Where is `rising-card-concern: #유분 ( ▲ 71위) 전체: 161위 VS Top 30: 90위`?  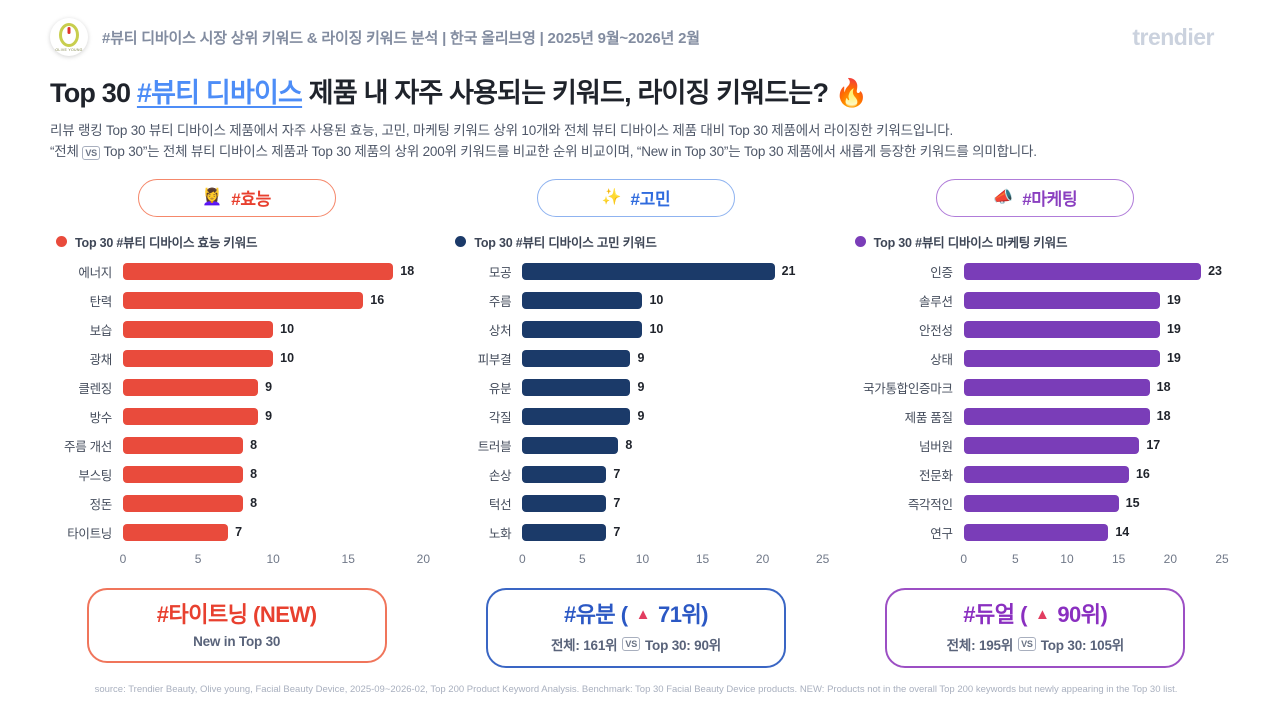
rising-card-concern: #유분 ( ▲ 71위) 전체: 161위 VS Top 30: 90위 is located at coordinates (635, 628).